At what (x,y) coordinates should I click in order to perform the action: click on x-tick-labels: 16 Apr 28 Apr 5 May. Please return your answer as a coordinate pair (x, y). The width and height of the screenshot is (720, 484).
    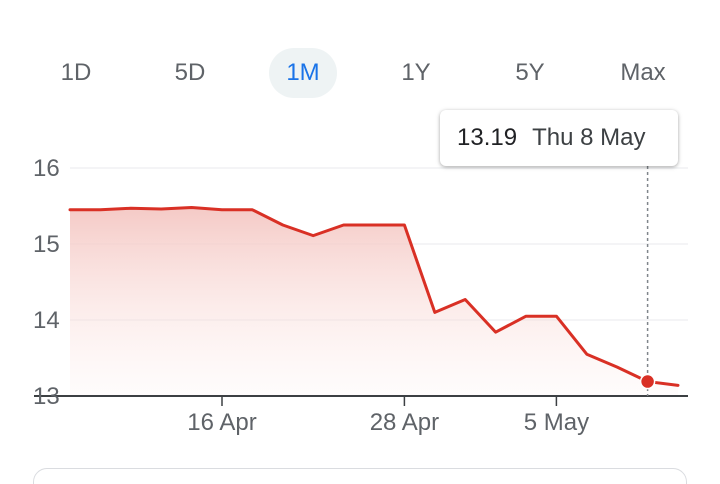
    Looking at the image, I should click on (388, 416).